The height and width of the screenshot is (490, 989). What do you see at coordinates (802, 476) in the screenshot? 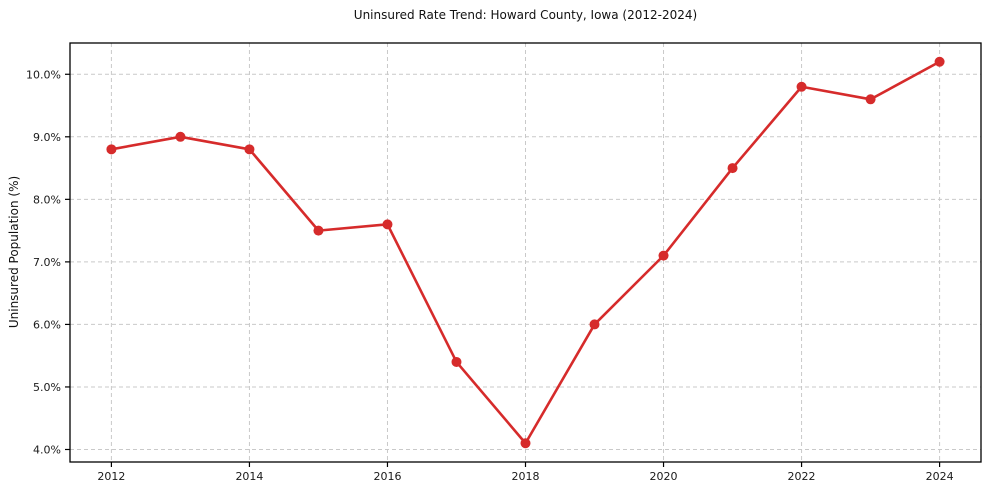
I see `x-tick-label: 2022` at bounding box center [802, 476].